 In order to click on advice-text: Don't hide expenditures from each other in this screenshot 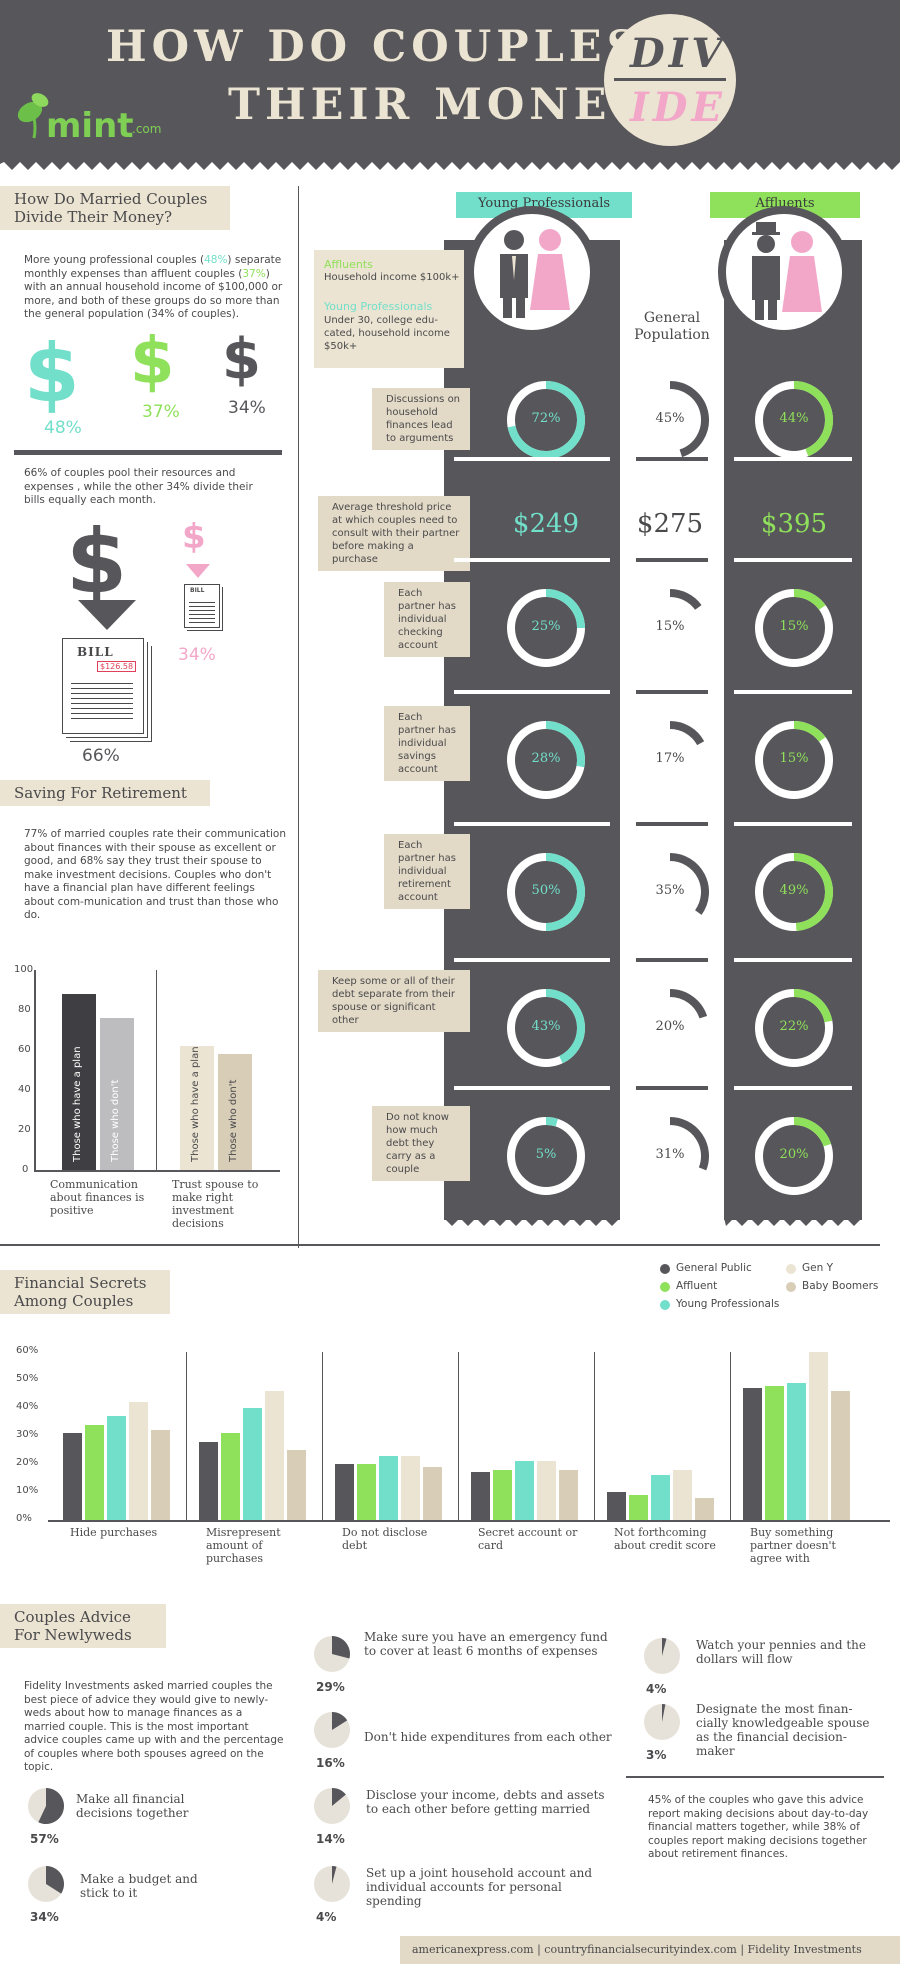, I will do `click(488, 1737)`.